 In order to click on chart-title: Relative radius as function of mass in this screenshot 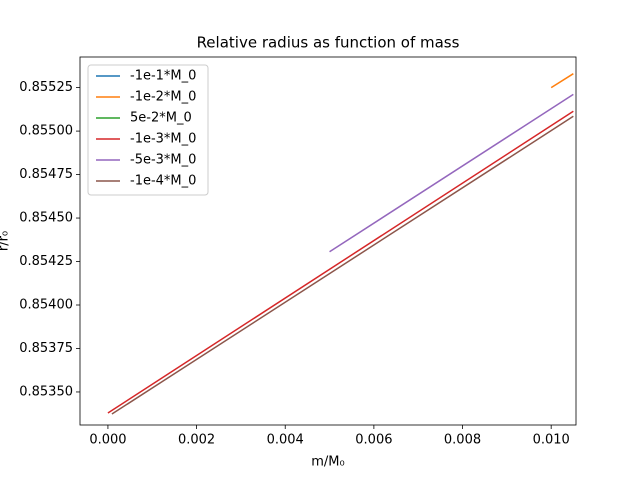, I will do `click(328, 43)`.